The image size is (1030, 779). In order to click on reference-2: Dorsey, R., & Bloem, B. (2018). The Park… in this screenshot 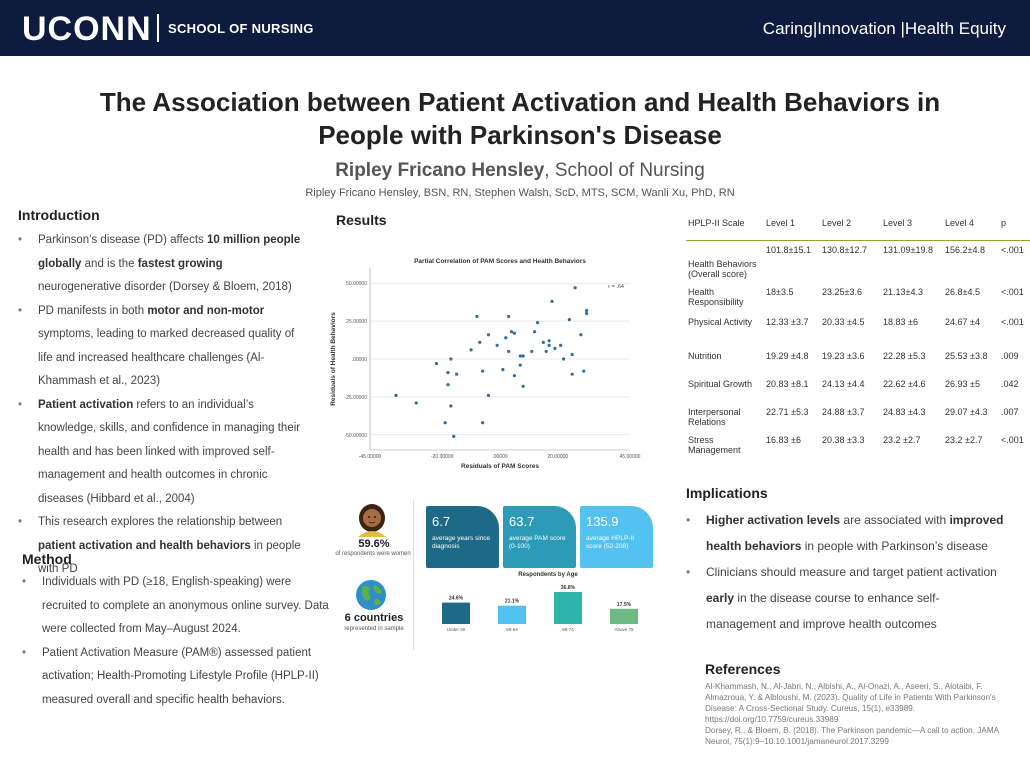, I will do `click(852, 736)`.